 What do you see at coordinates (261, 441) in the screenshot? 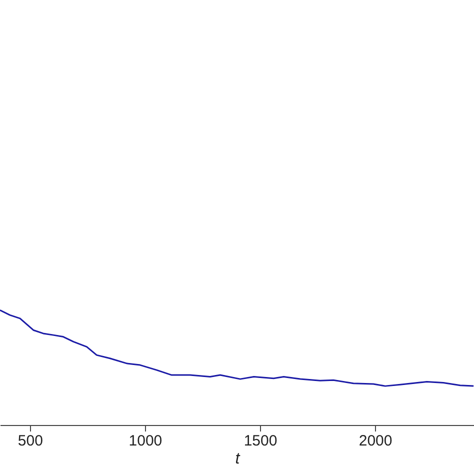
I see `x-tick-label: 1500` at bounding box center [261, 441].